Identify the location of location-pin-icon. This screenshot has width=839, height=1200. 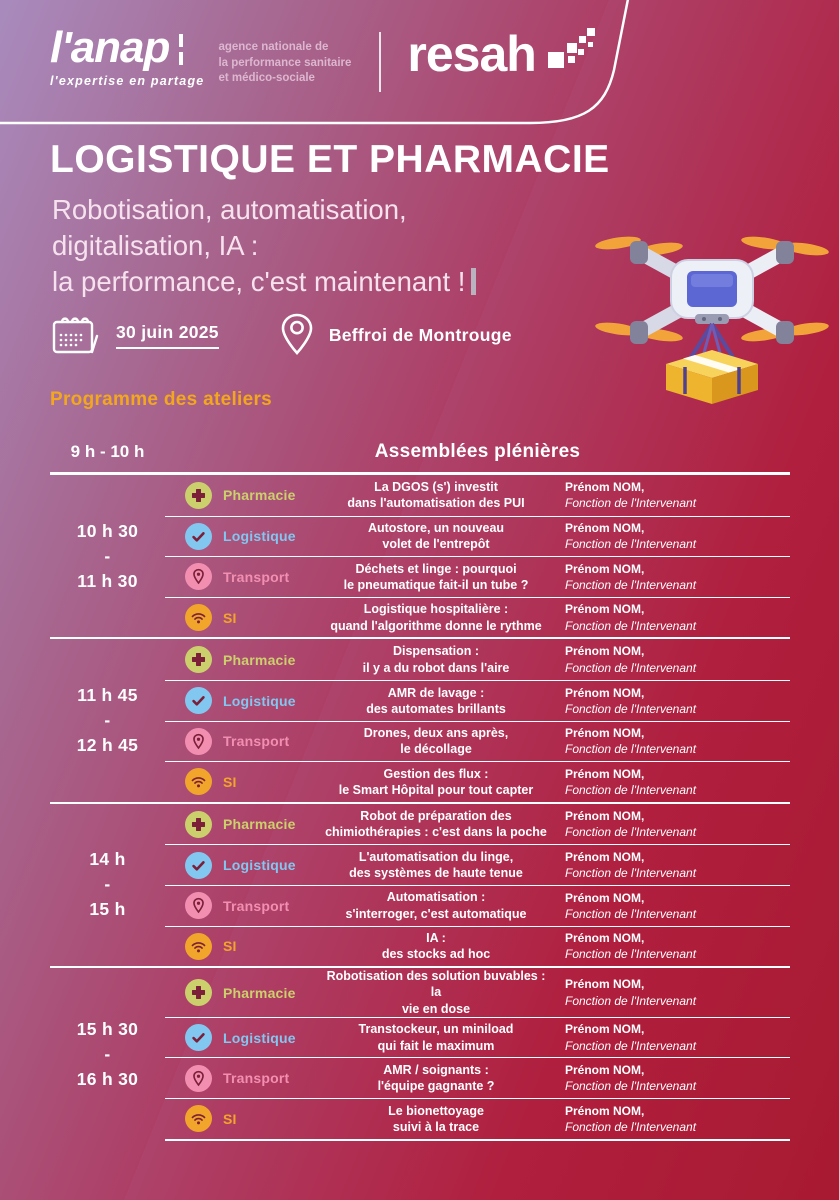
(297, 334).